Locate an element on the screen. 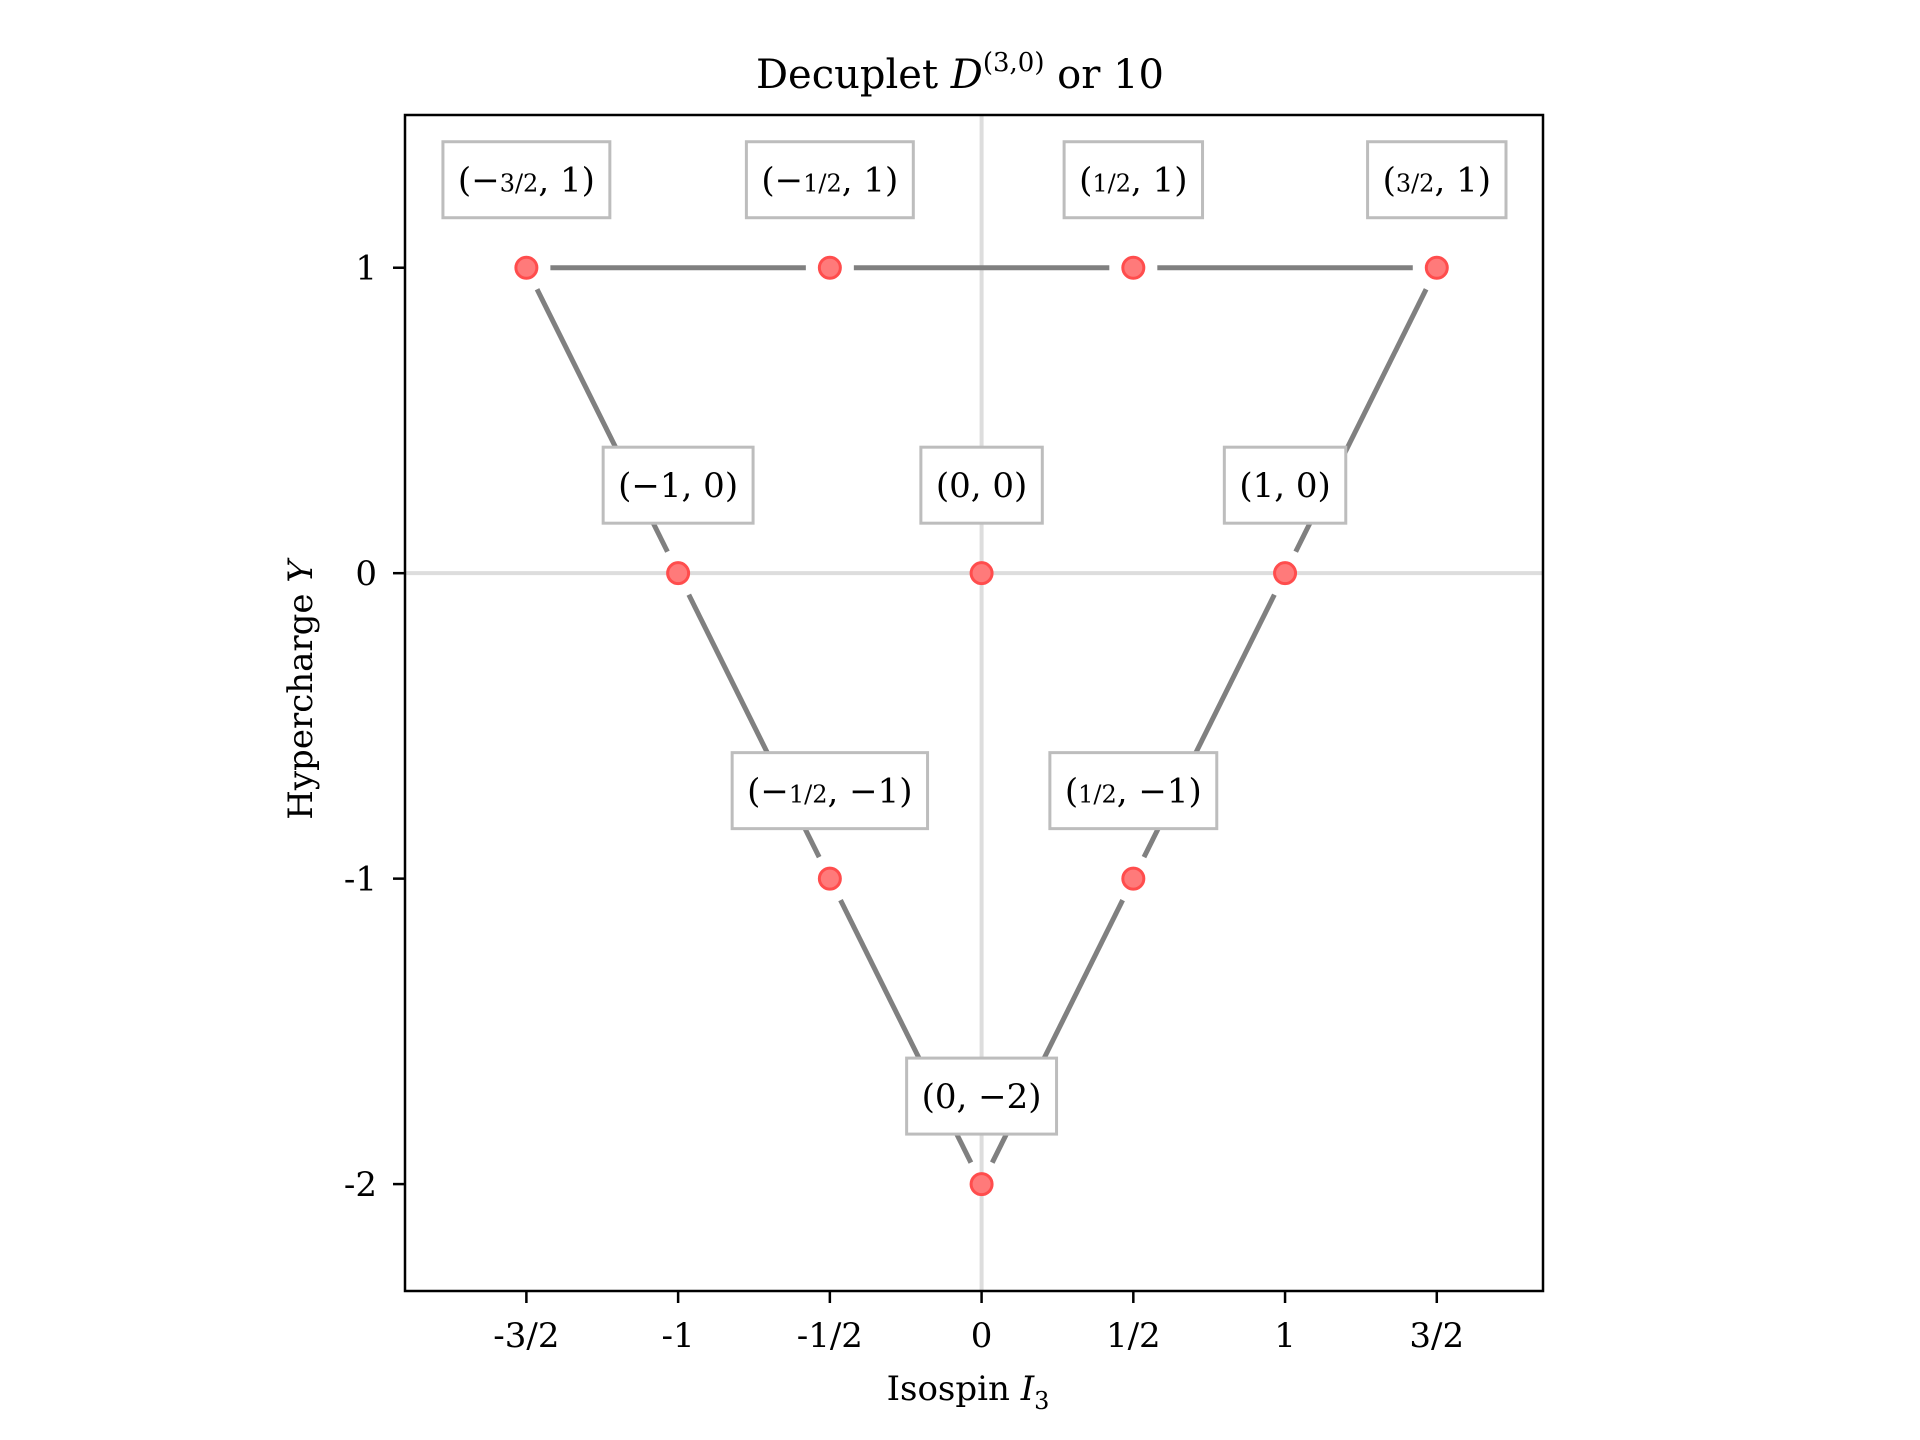 Image resolution: width=1920 pixels, height=1440 pixels. point-label-box: (−3/2, 1) is located at coordinates (526, 180).